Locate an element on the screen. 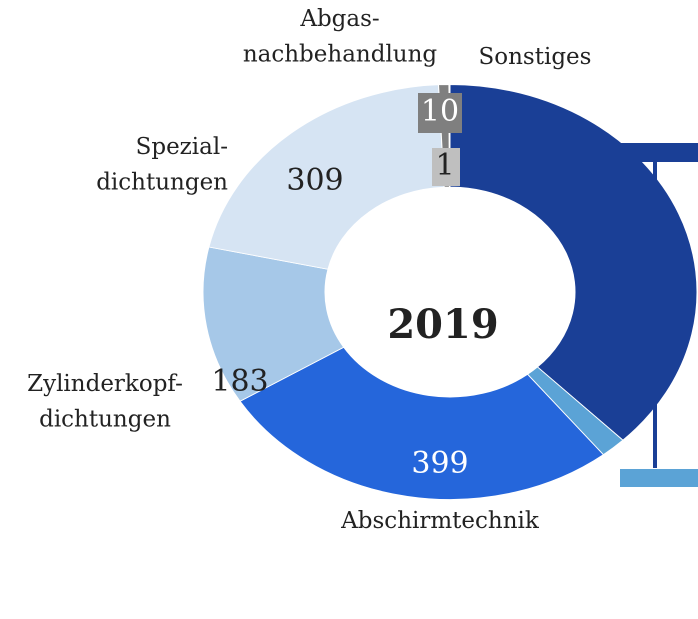  label-line: Abgas- is located at coordinates (339, 19).